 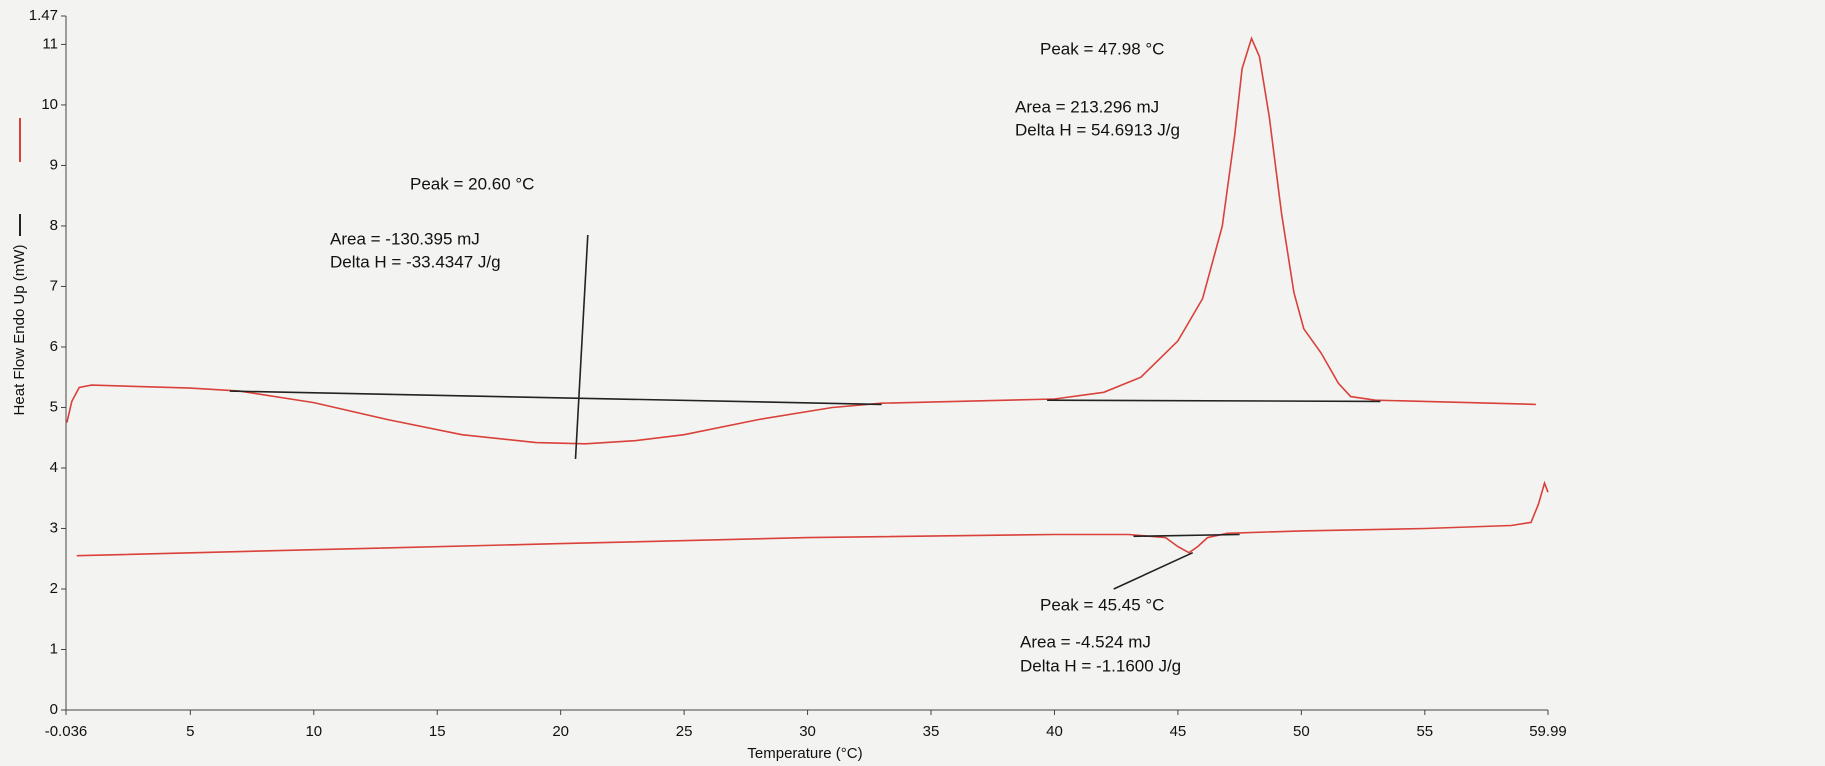 What do you see at coordinates (1424, 731) in the screenshot?
I see `x-tick-label: 55` at bounding box center [1424, 731].